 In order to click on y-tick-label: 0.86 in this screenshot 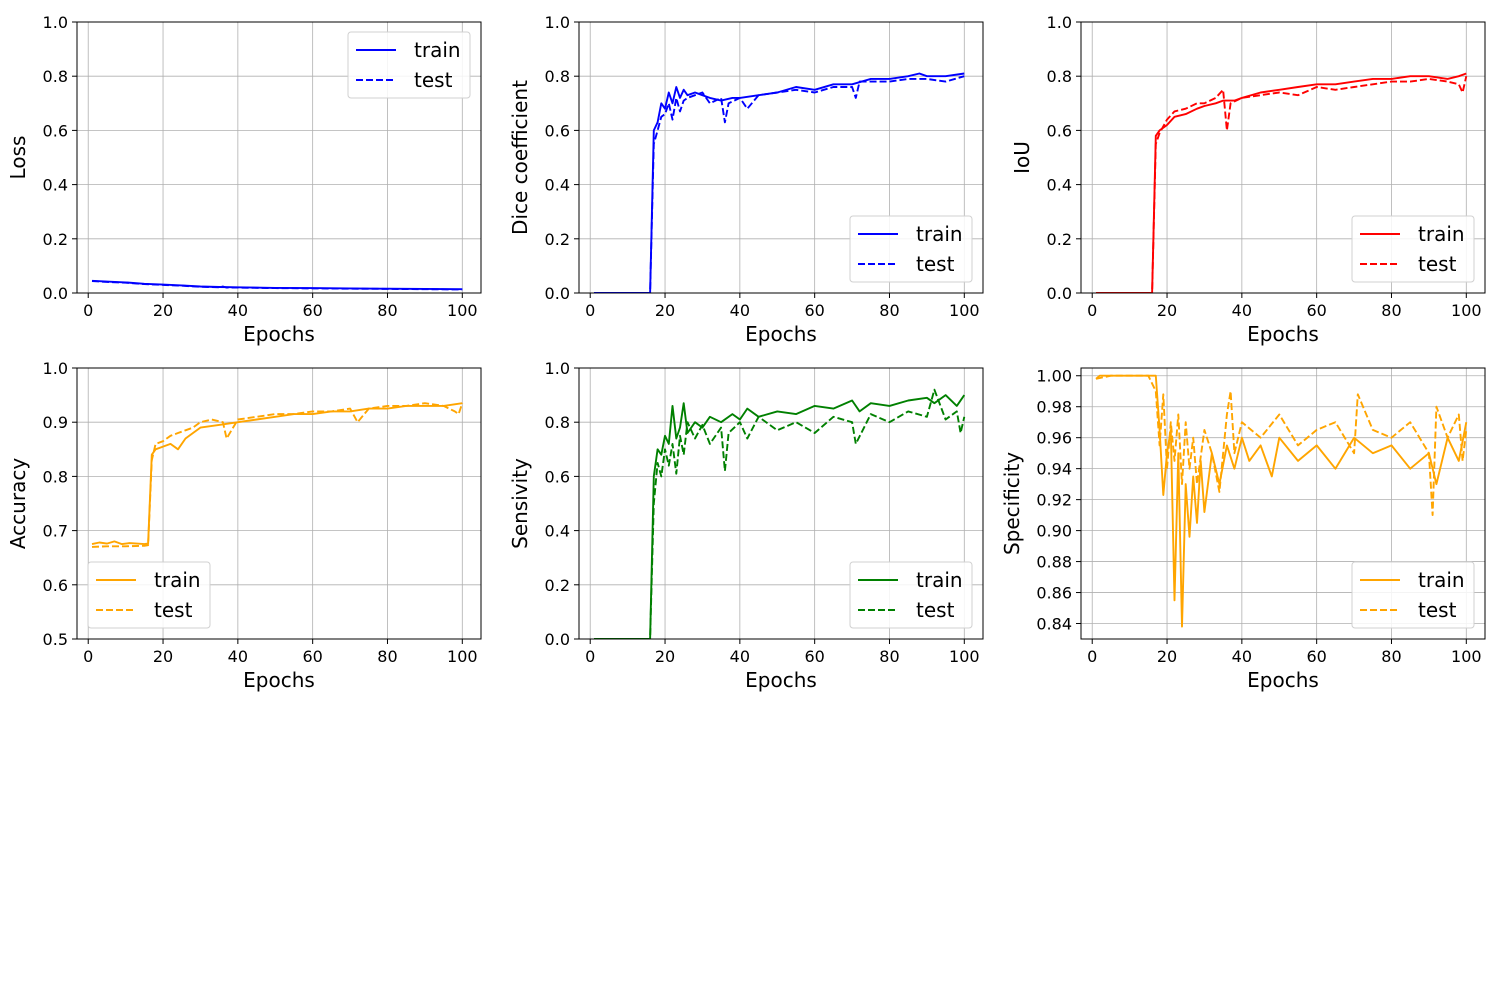, I will do `click(1054, 593)`.